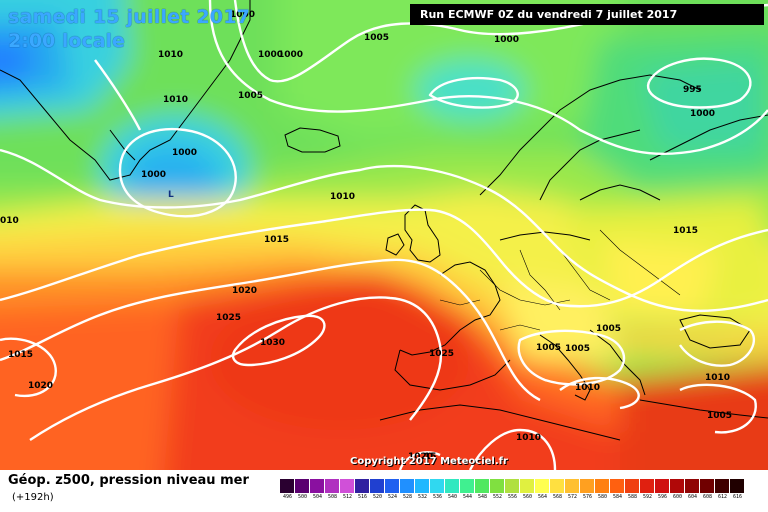 This screenshot has width=768, height=512. What do you see at coordinates (452, 497) in the screenshot?
I see `color-scale-tick: 540` at bounding box center [452, 497].